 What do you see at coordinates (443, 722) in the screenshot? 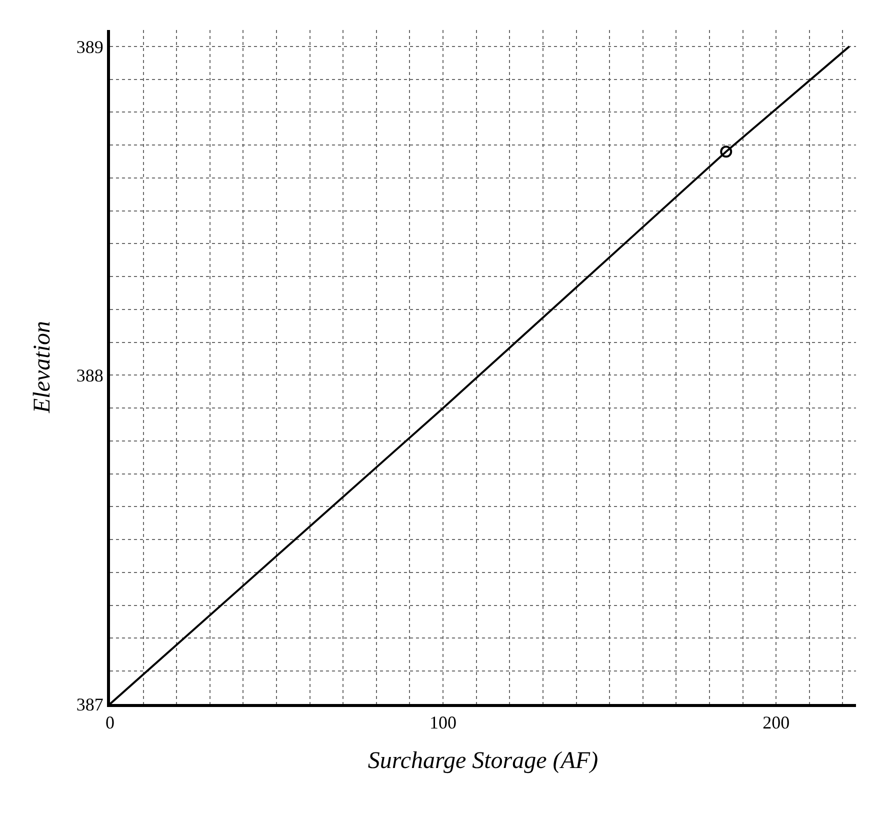
I see `x-tick-label: 100` at bounding box center [443, 722].